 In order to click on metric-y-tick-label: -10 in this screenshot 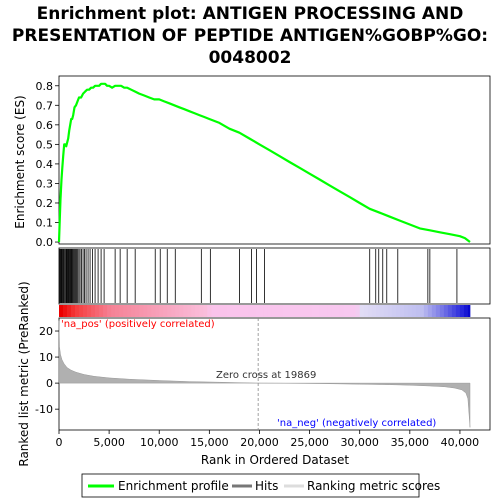, I will do `click(44, 409)`.